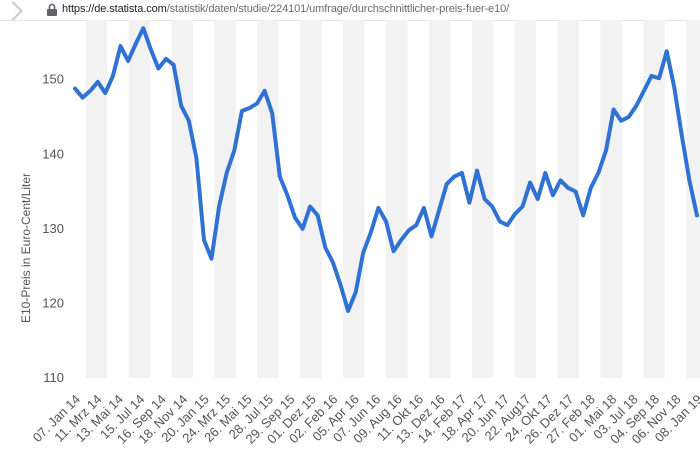 The height and width of the screenshot is (465, 700). Describe the element at coordinates (114, 9) in the screenshot. I see `url-host: https://de.statista.com` at that location.